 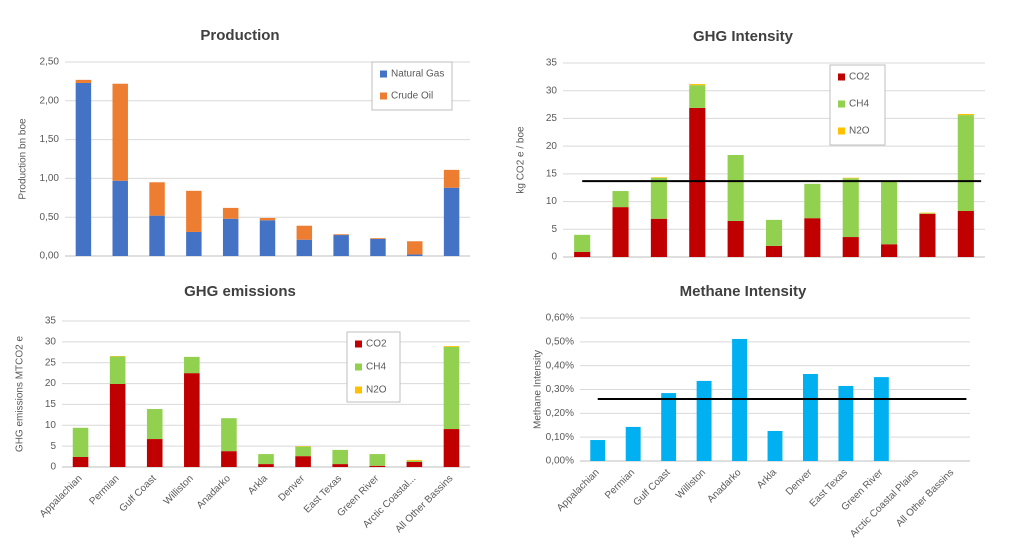 What do you see at coordinates (743, 291) in the screenshot?
I see `chart-title: Methane Intensity` at bounding box center [743, 291].